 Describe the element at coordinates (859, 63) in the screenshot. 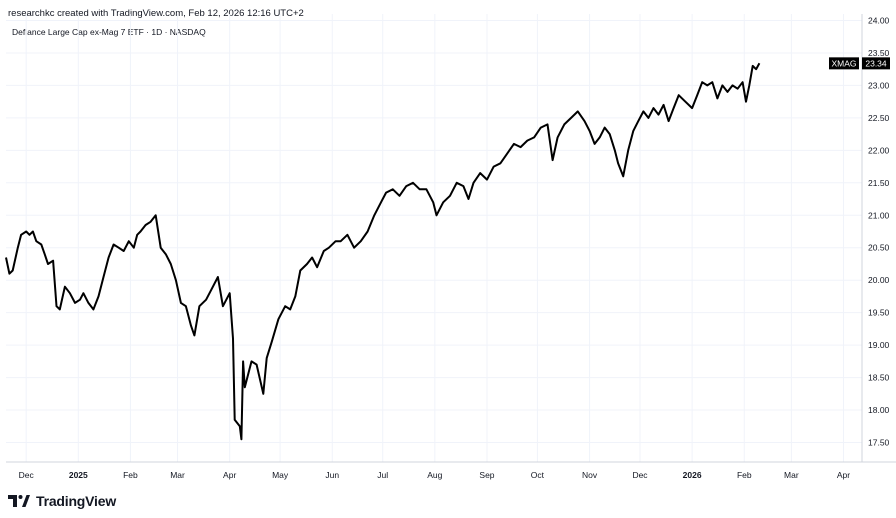

I see `last-price-label: XMAG 23.34` at that location.